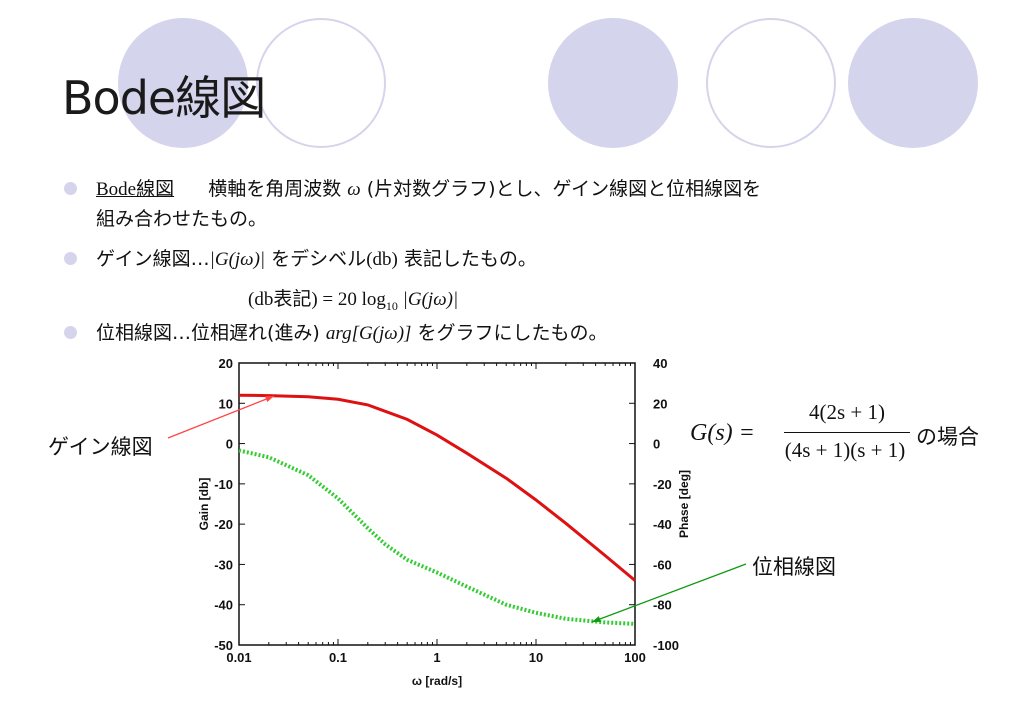 The width and height of the screenshot is (1023, 708). What do you see at coordinates (662, 524) in the screenshot?
I see `y2-tick-label: -40` at bounding box center [662, 524].